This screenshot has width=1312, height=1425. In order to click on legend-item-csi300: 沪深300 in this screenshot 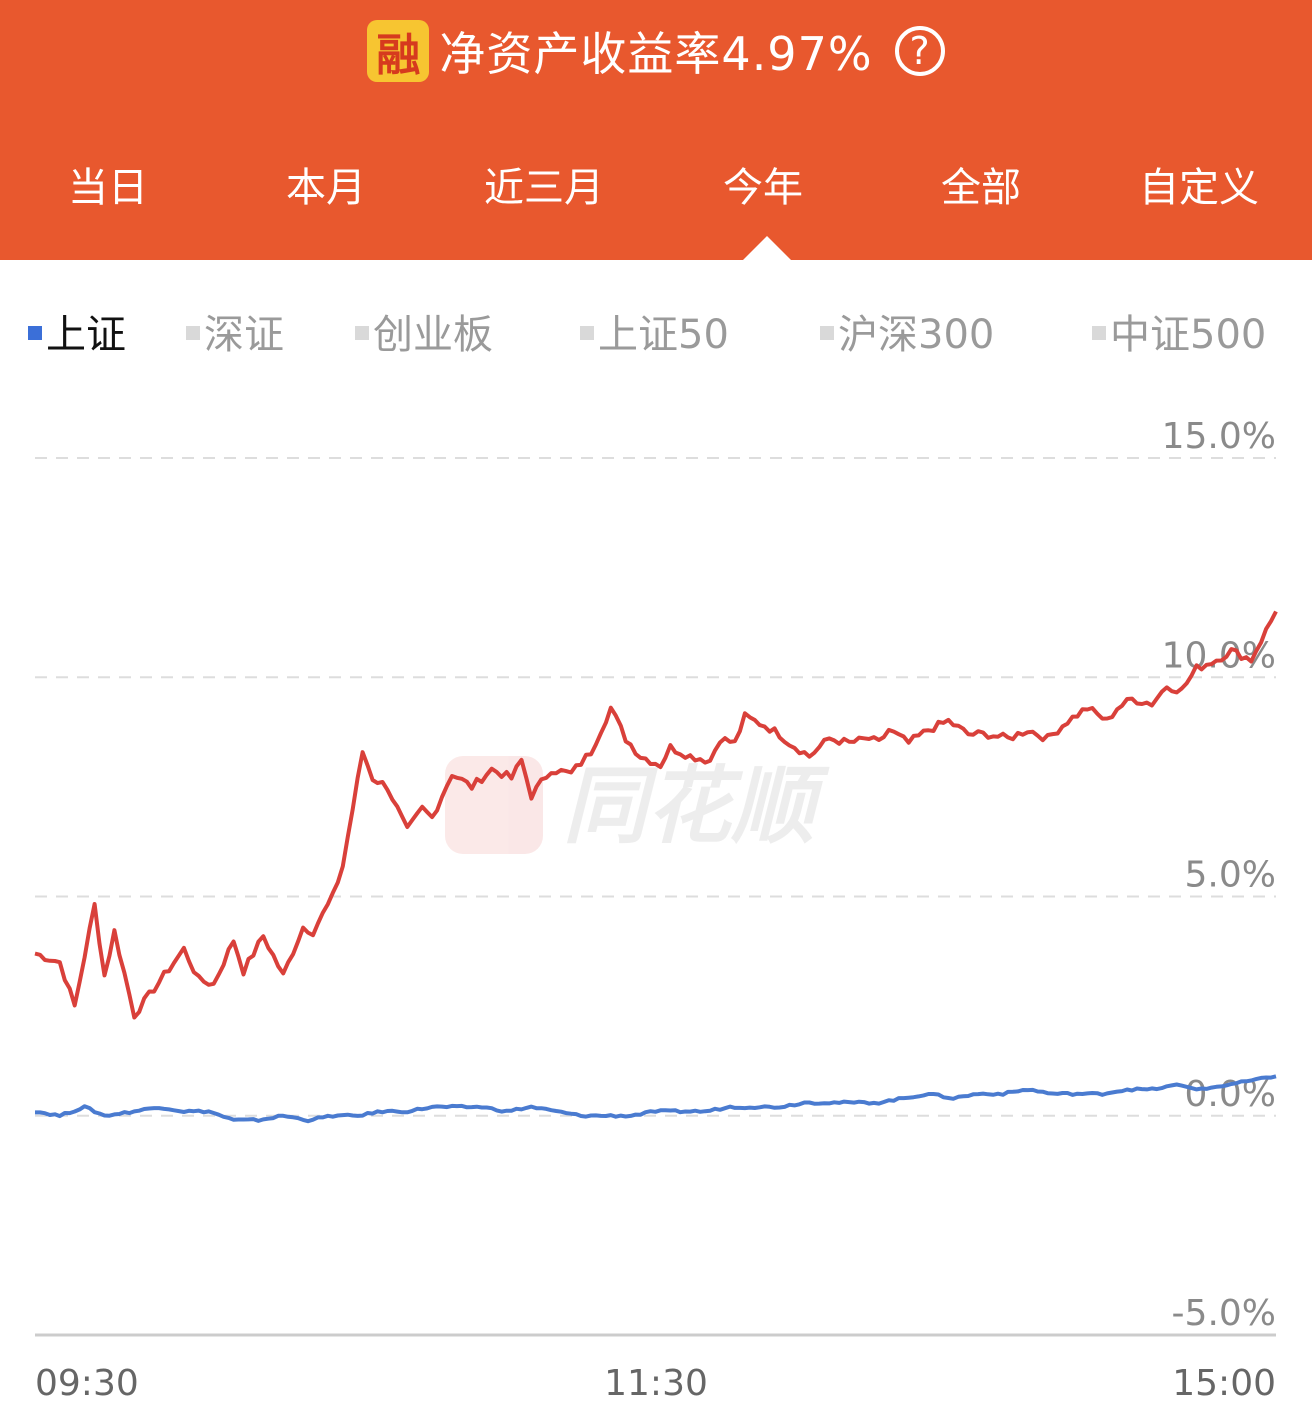, I will do `click(907, 335)`.